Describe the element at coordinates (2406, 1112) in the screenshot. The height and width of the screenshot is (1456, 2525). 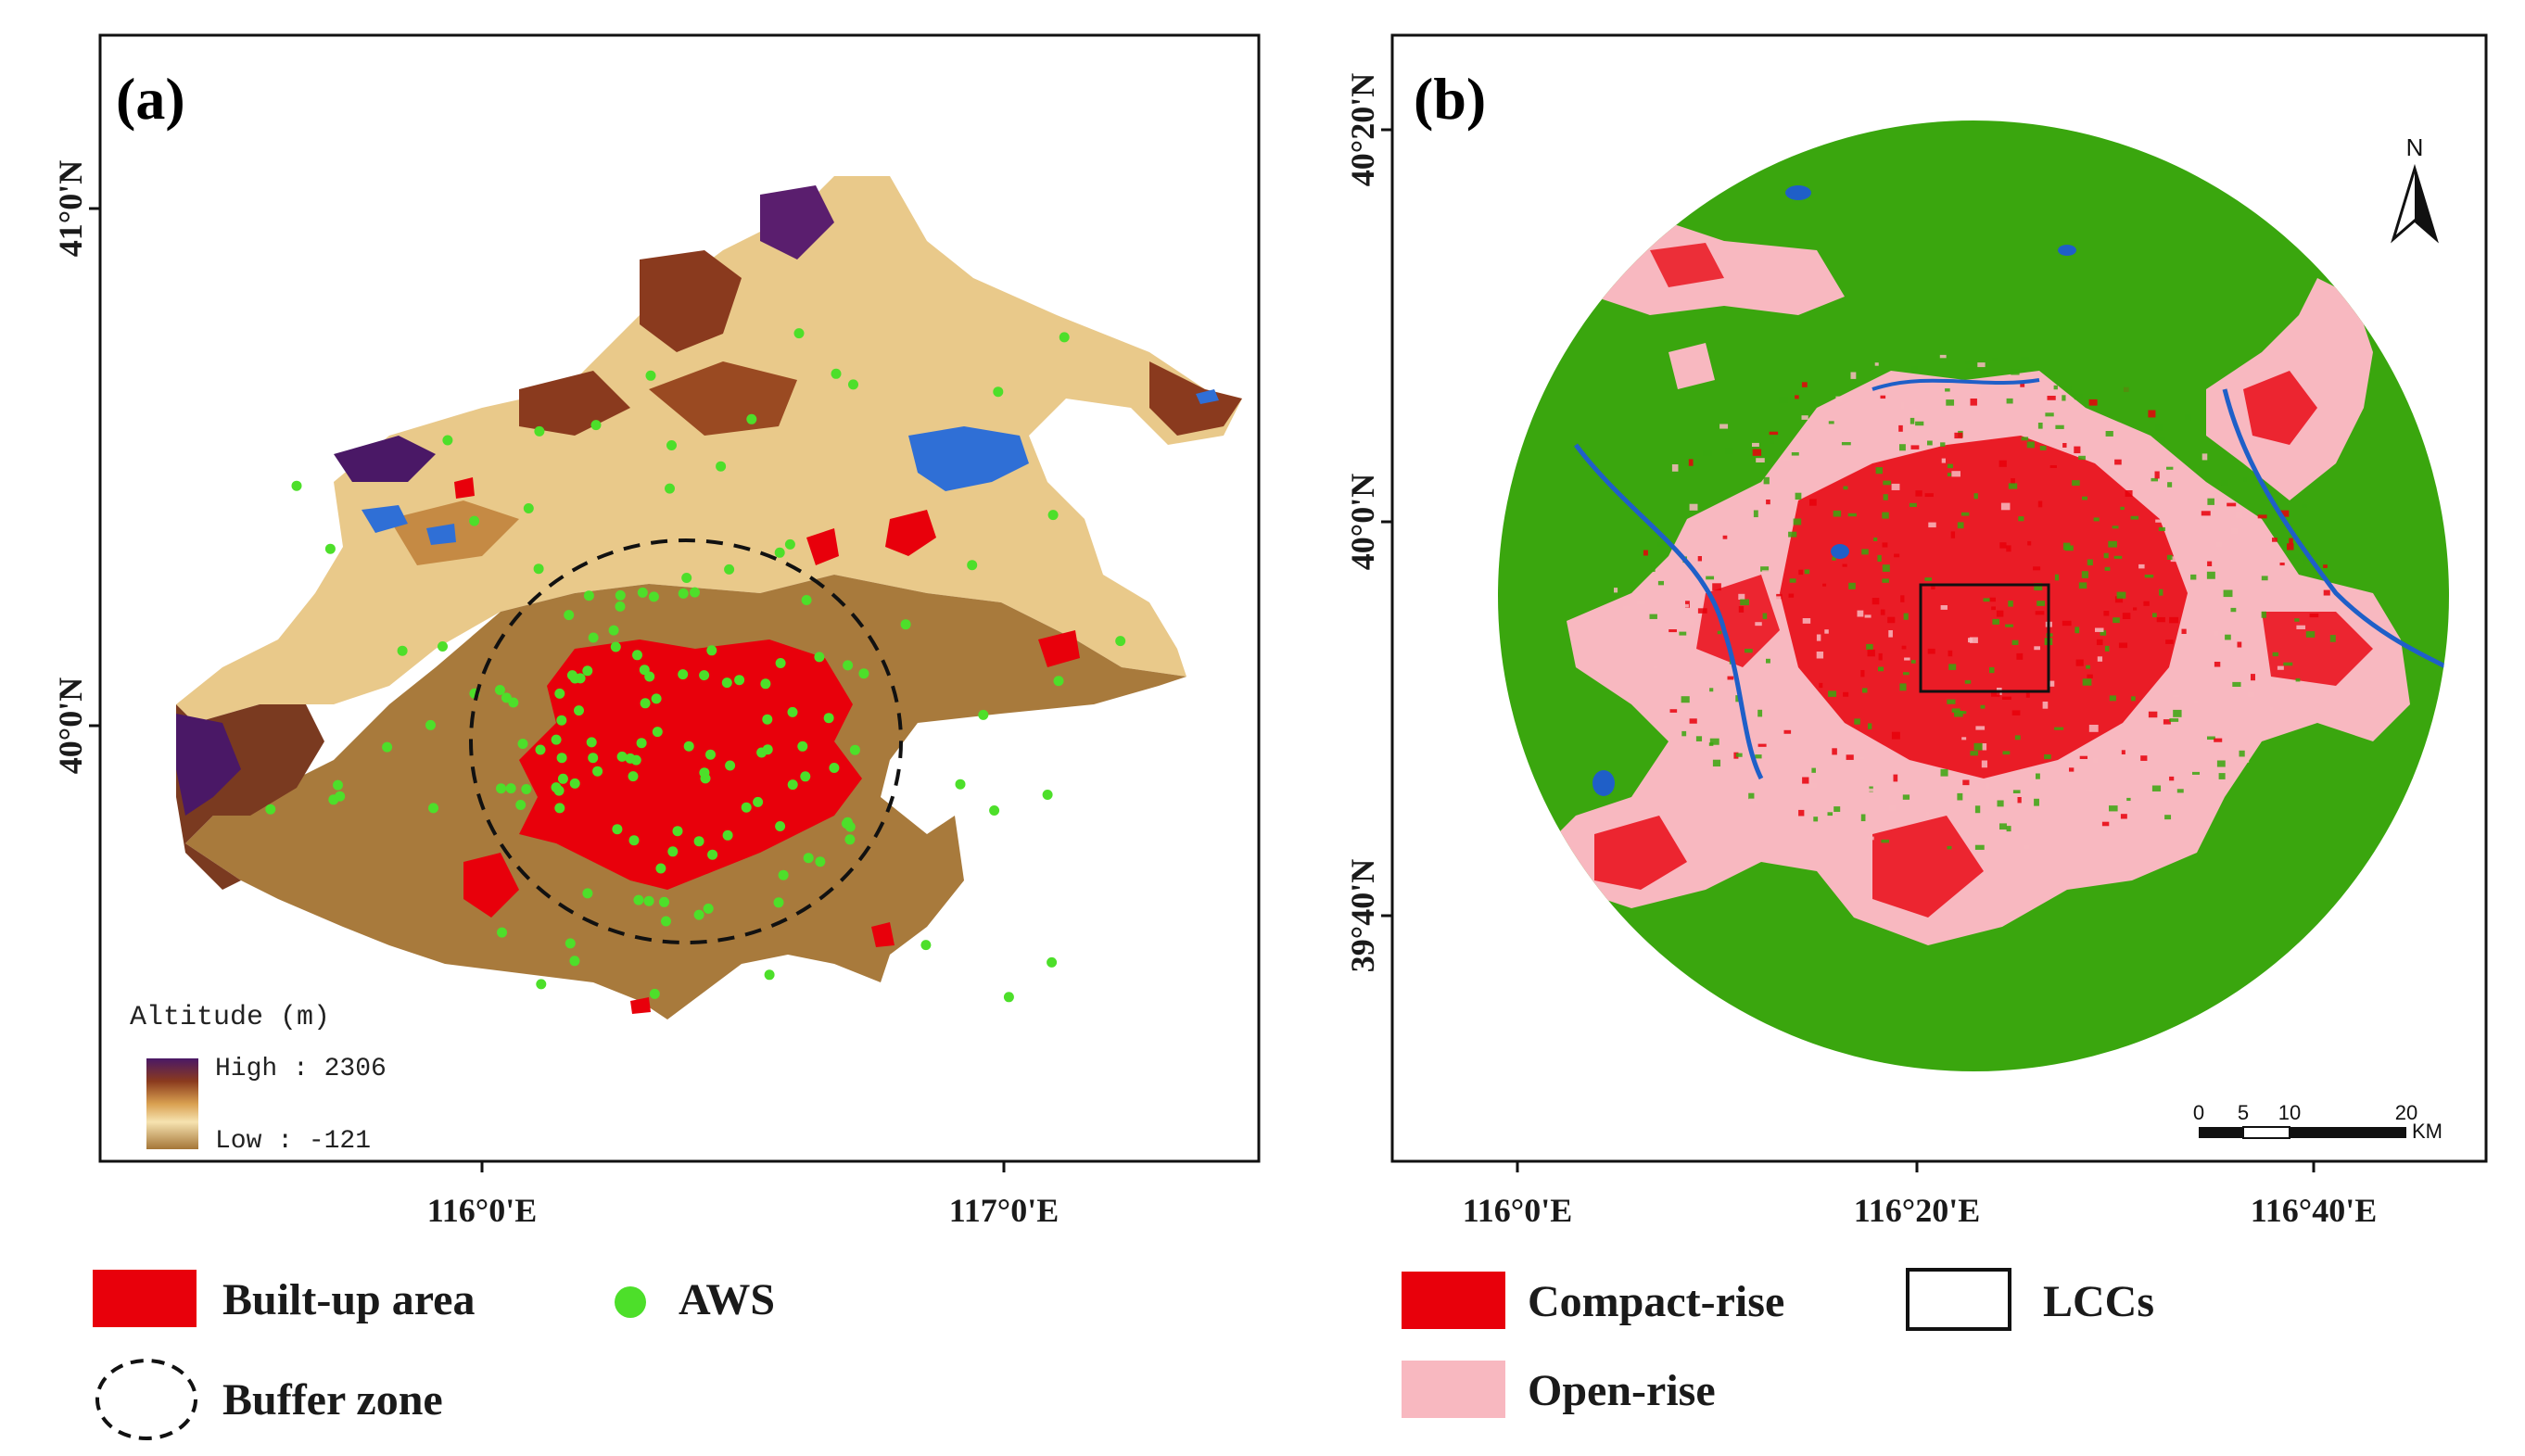
I see `scale-tick-20: 20` at that location.